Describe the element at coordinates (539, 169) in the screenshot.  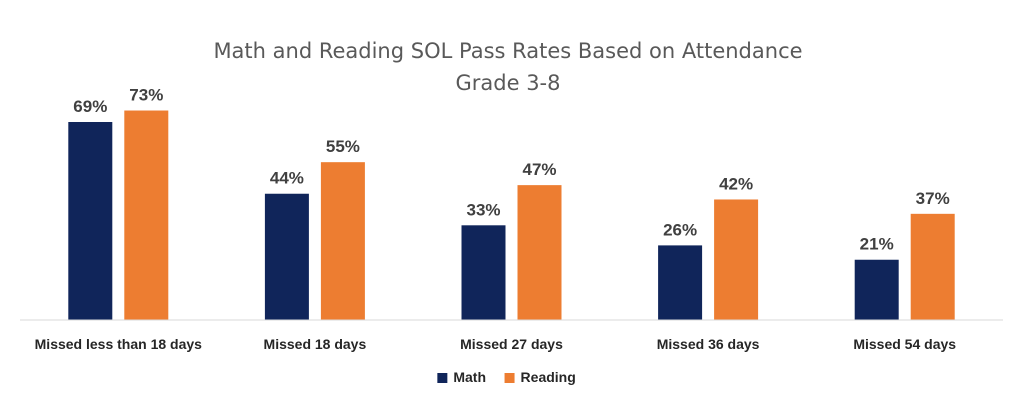
I see `data-label-reading-3: 47%` at that location.